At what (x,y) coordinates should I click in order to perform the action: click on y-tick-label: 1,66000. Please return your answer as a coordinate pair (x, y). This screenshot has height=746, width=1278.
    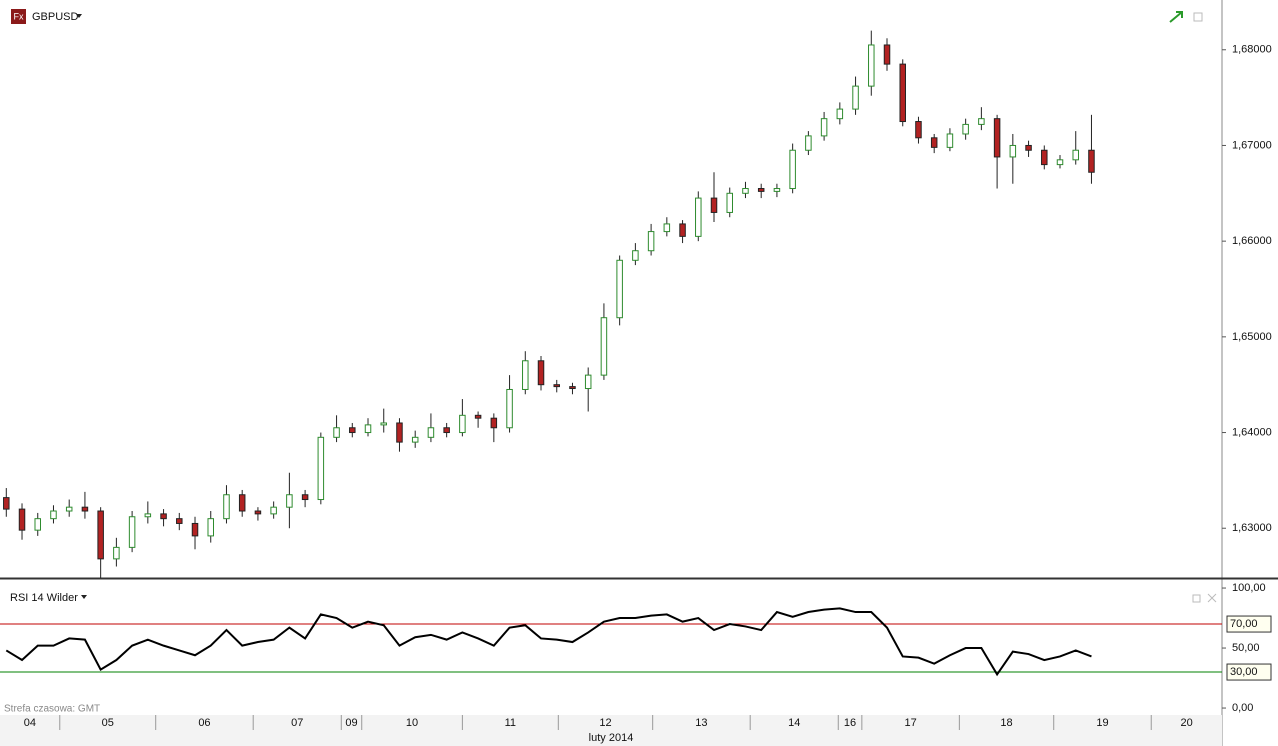
    Looking at the image, I should click on (1252, 241).